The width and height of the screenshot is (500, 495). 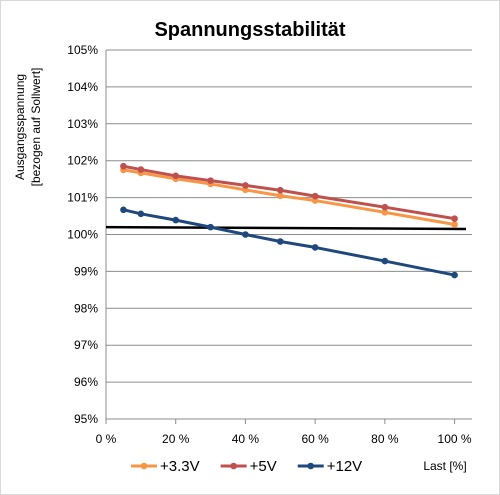 I want to click on y-tick-label: 95%, so click(x=86, y=419).